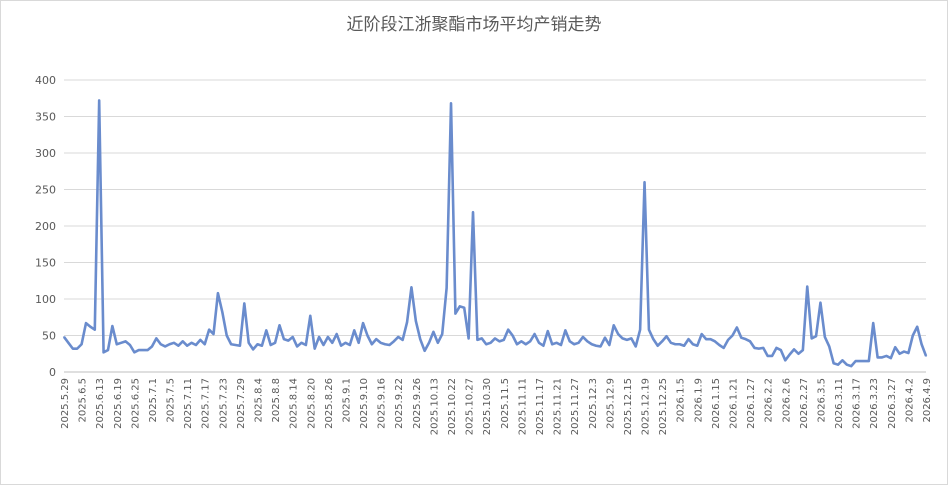 The image size is (948, 485). What do you see at coordinates (751, 403) in the screenshot?
I see `x-tick-label: 2026.1.27` at bounding box center [751, 403].